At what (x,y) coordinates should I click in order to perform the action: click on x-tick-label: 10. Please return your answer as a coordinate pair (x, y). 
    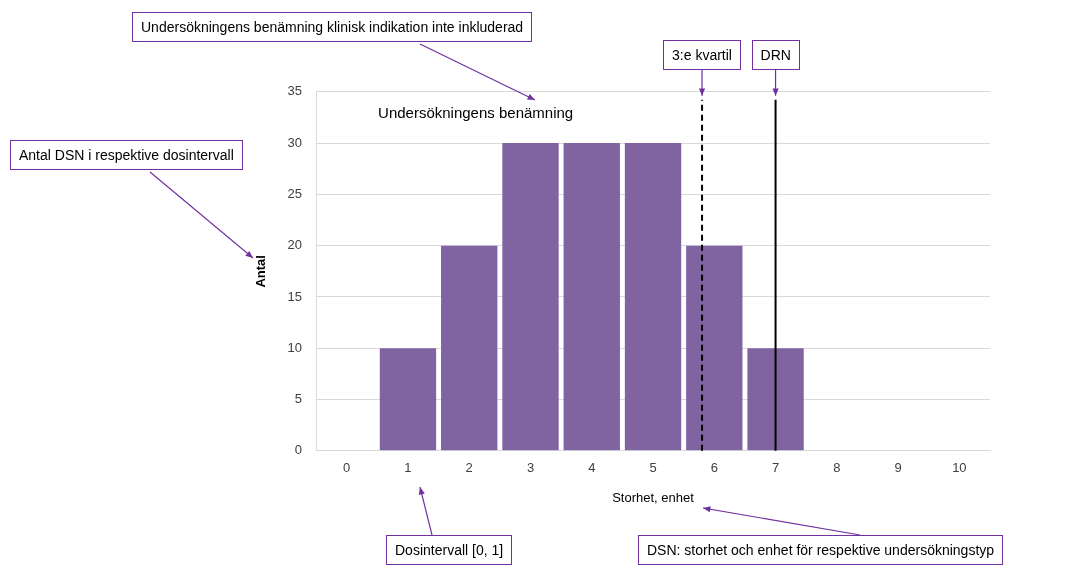
    Looking at the image, I should click on (959, 468).